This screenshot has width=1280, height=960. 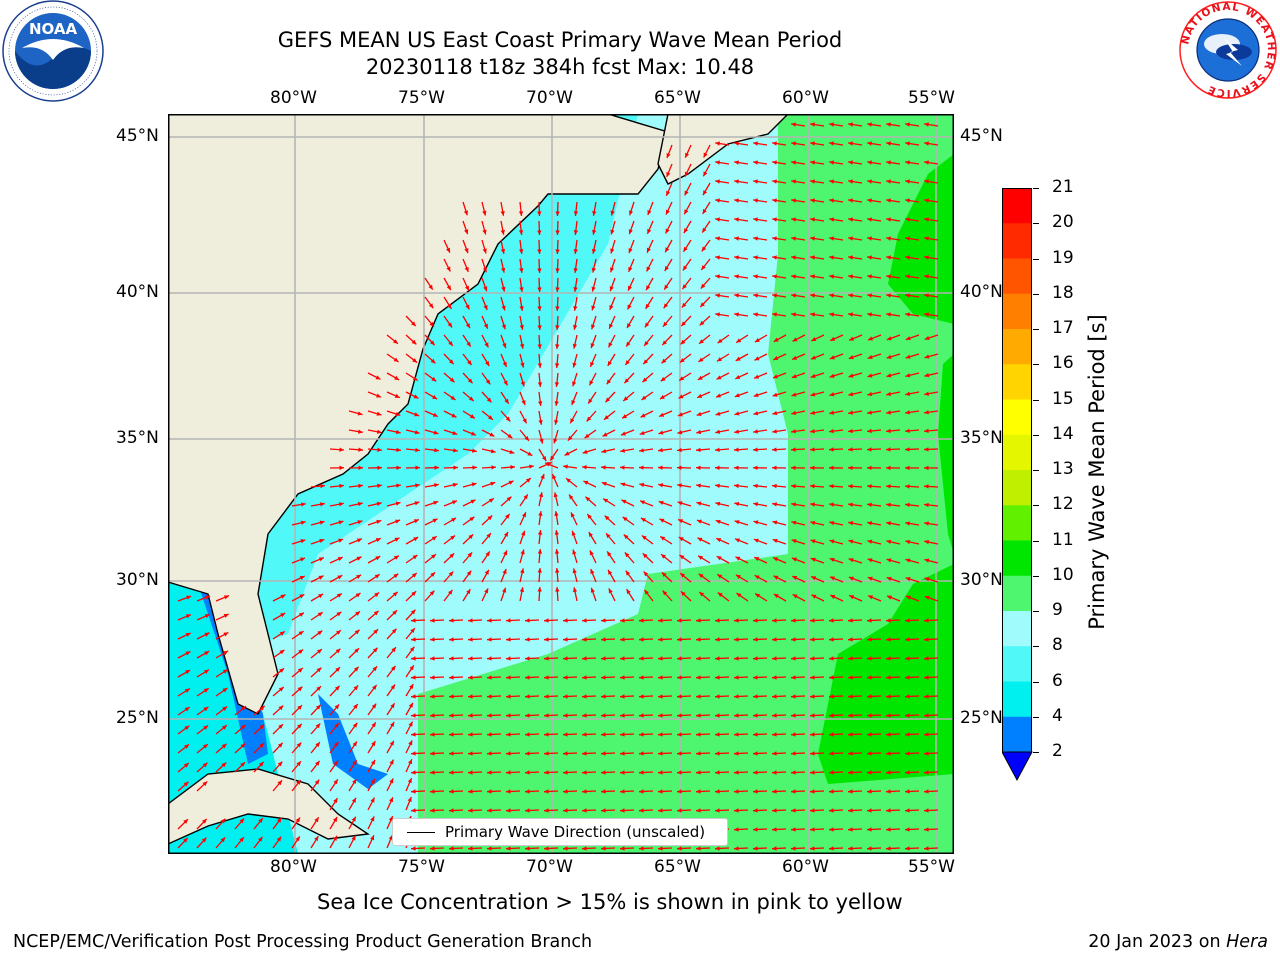 What do you see at coordinates (268, 807) in the screenshot?
I see `land-cuba` at bounding box center [268, 807].